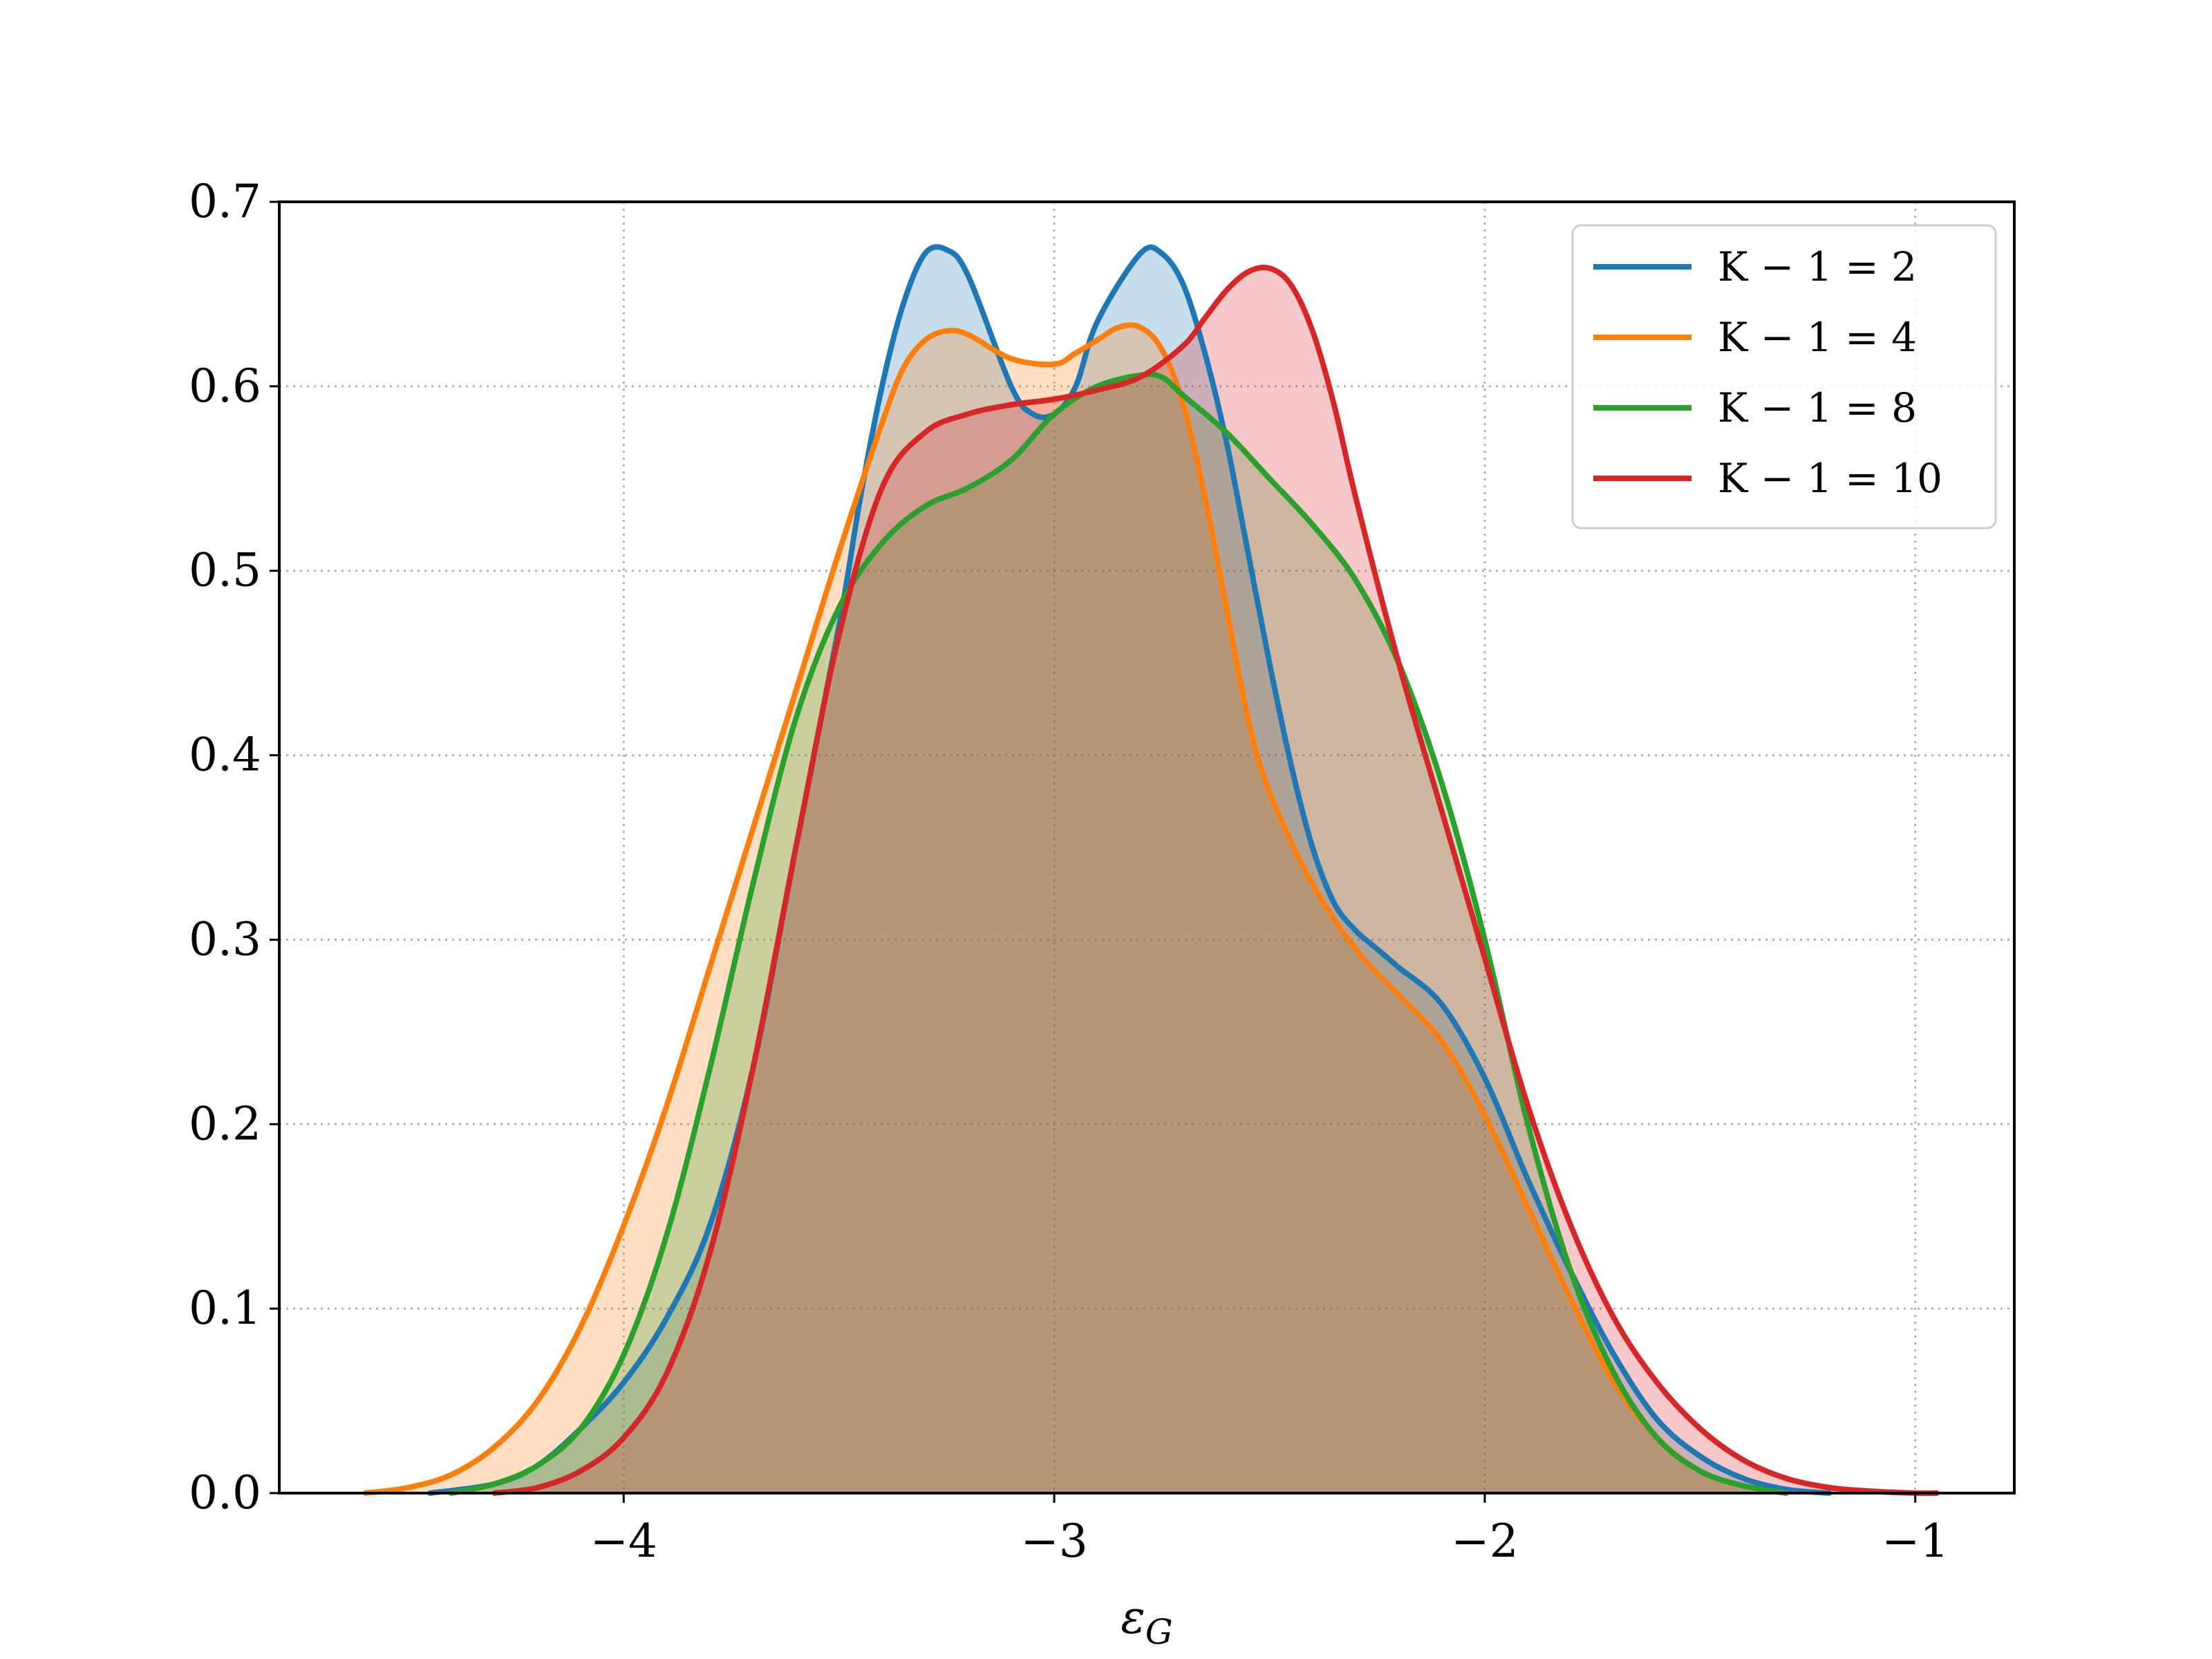 Image resolution: width=2212 pixels, height=1659 pixels. I want to click on legend-box, so click(1784, 377).